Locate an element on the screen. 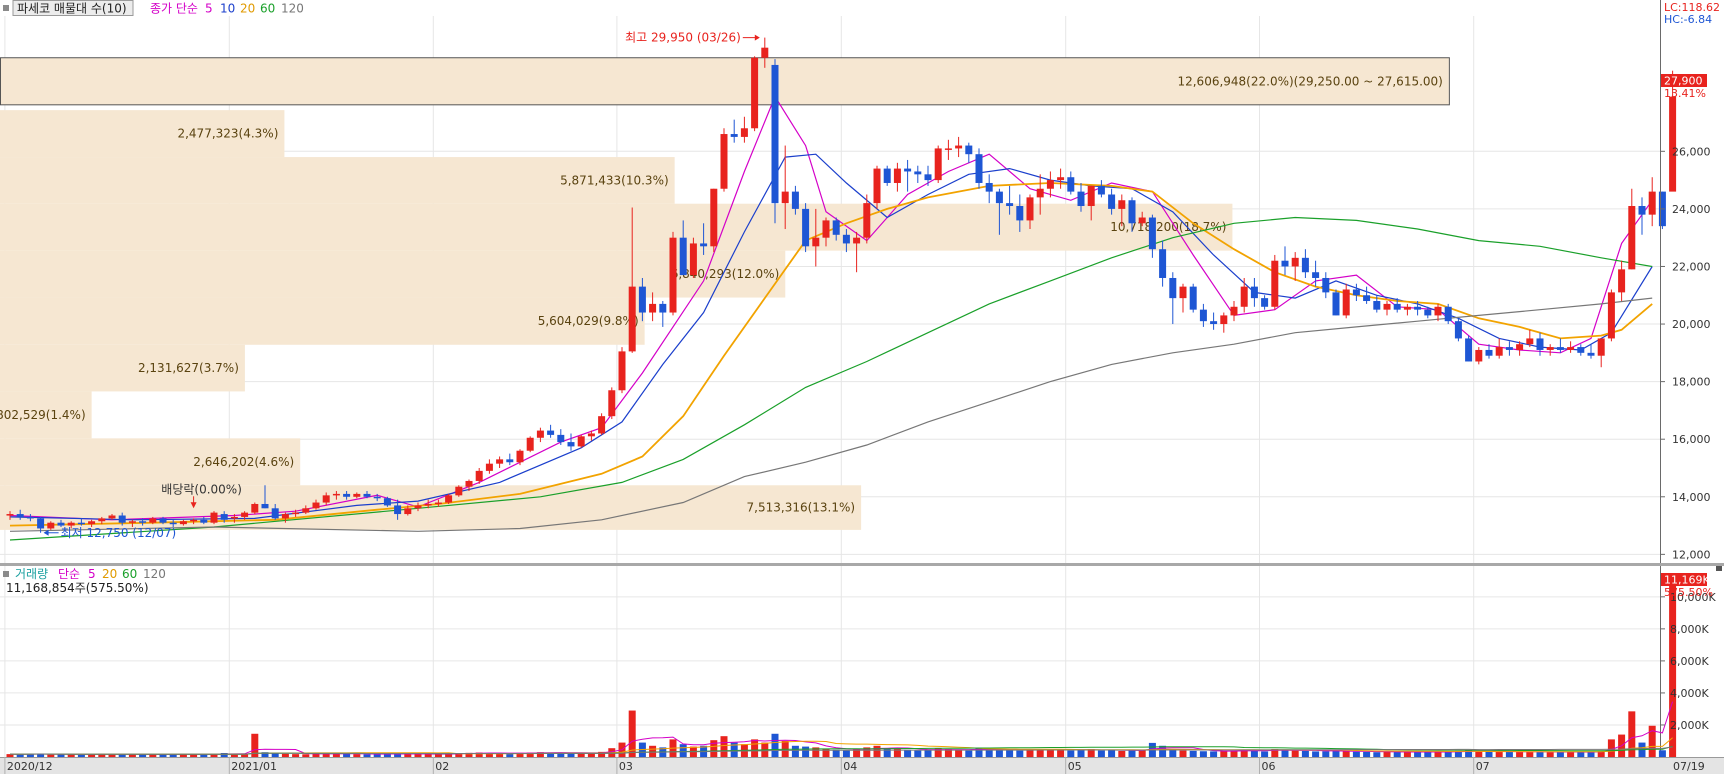 The image size is (1724, 774). lc-label: LC:118.62 is located at coordinates (1692, 7).